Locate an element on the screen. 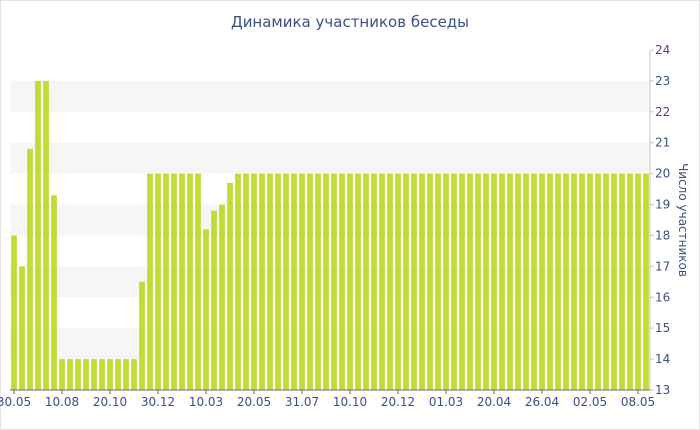  x-tick-label: 10.10 is located at coordinates (350, 402).